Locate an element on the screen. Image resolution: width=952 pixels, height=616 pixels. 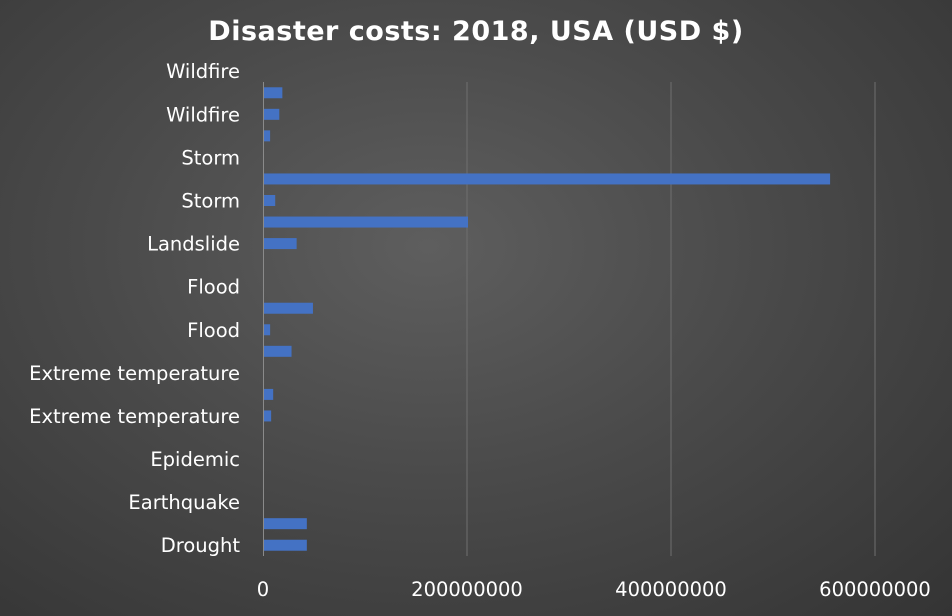
y-tick-label: Epidemic is located at coordinates (195, 459).